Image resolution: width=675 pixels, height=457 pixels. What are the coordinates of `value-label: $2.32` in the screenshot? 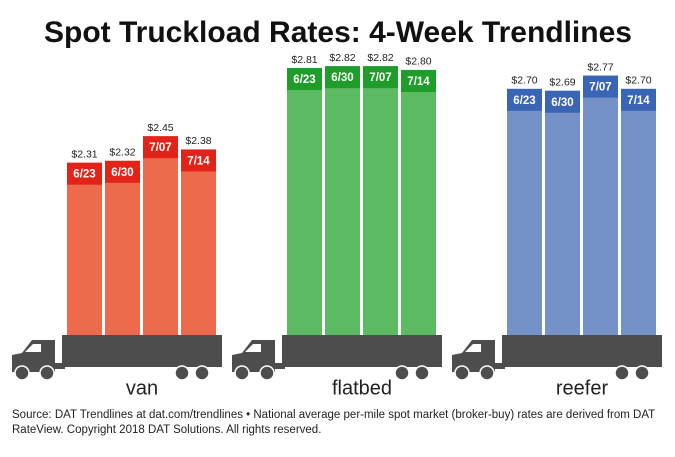 It's located at (122, 153).